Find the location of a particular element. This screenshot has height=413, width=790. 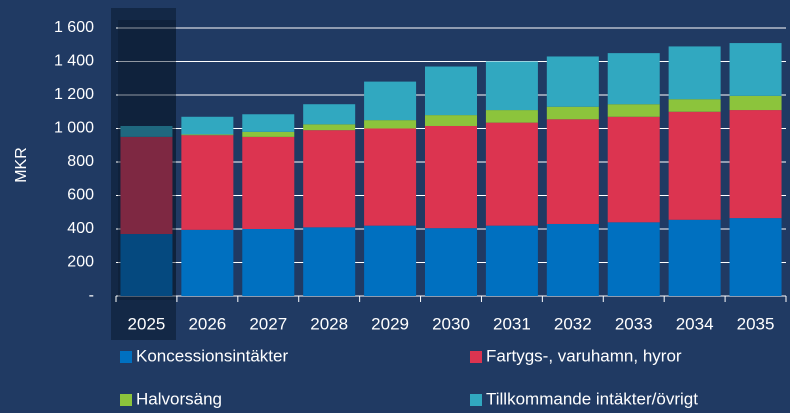

x-tick-label: 2029 is located at coordinates (390, 323).